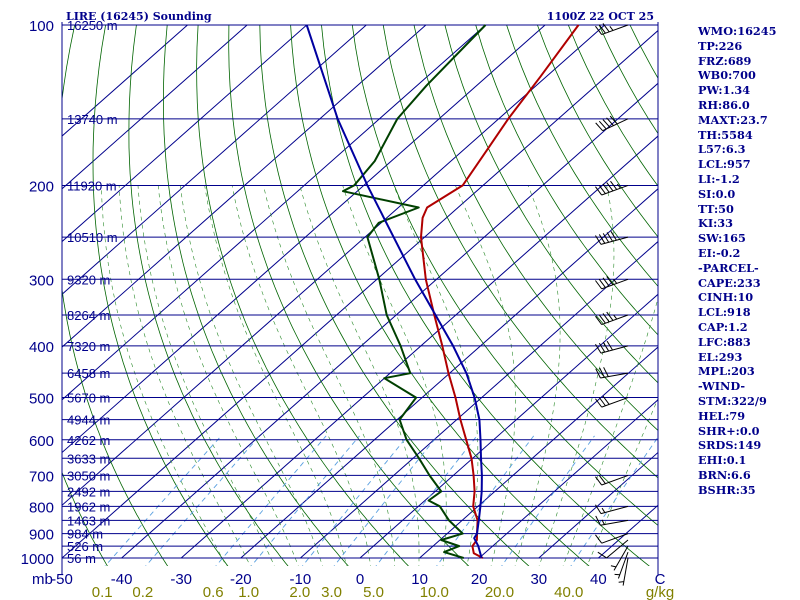 The image size is (800, 600). What do you see at coordinates (538, 579) in the screenshot?
I see `temperature-tick-label: 30` at bounding box center [538, 579].